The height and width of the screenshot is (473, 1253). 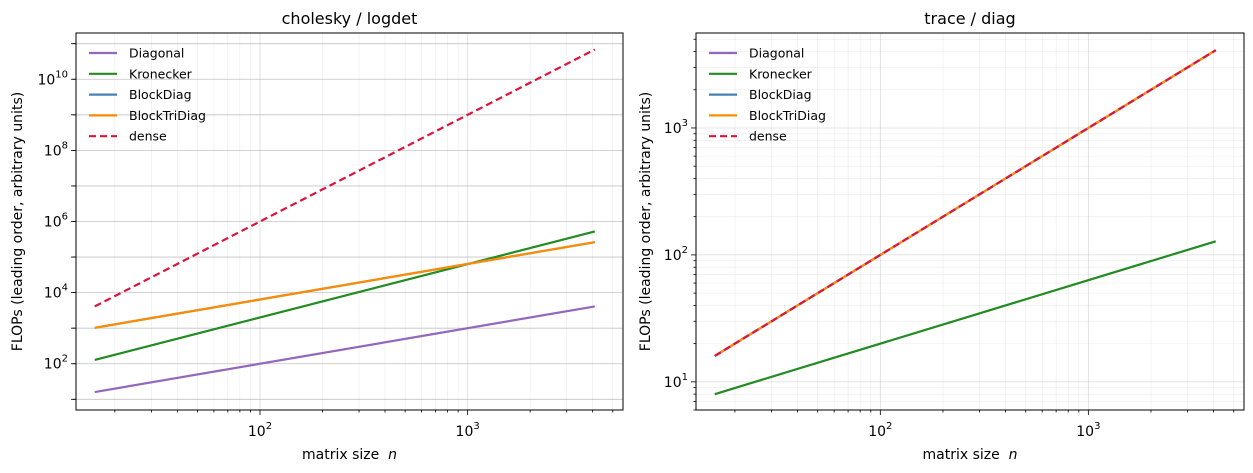 What do you see at coordinates (52, 78) in the screenshot?
I see `y-tick-label: 10¹⁰` at bounding box center [52, 78].